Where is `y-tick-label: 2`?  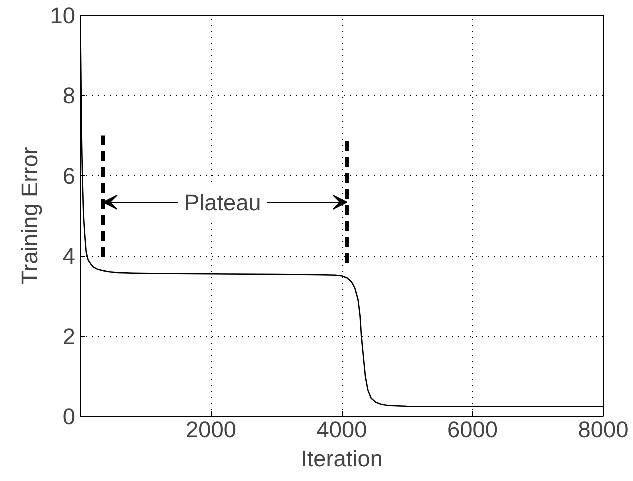 y-tick-label: 2 is located at coordinates (69, 336).